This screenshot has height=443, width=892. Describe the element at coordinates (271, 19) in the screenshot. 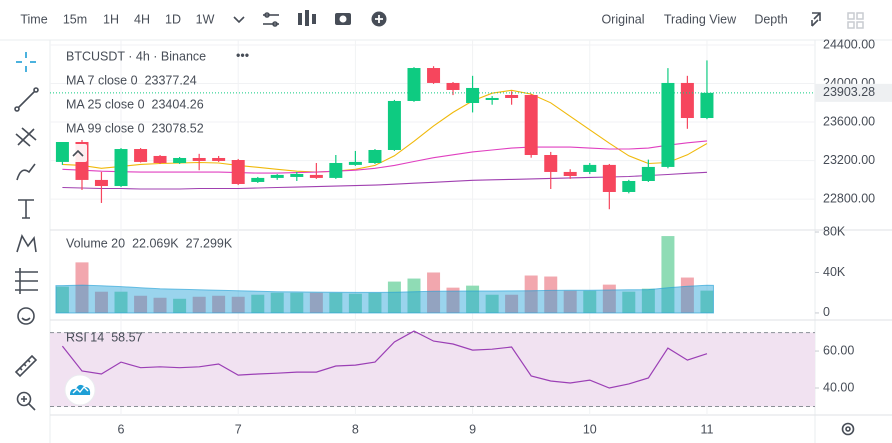

I see `indicator-settings-icon` at that location.